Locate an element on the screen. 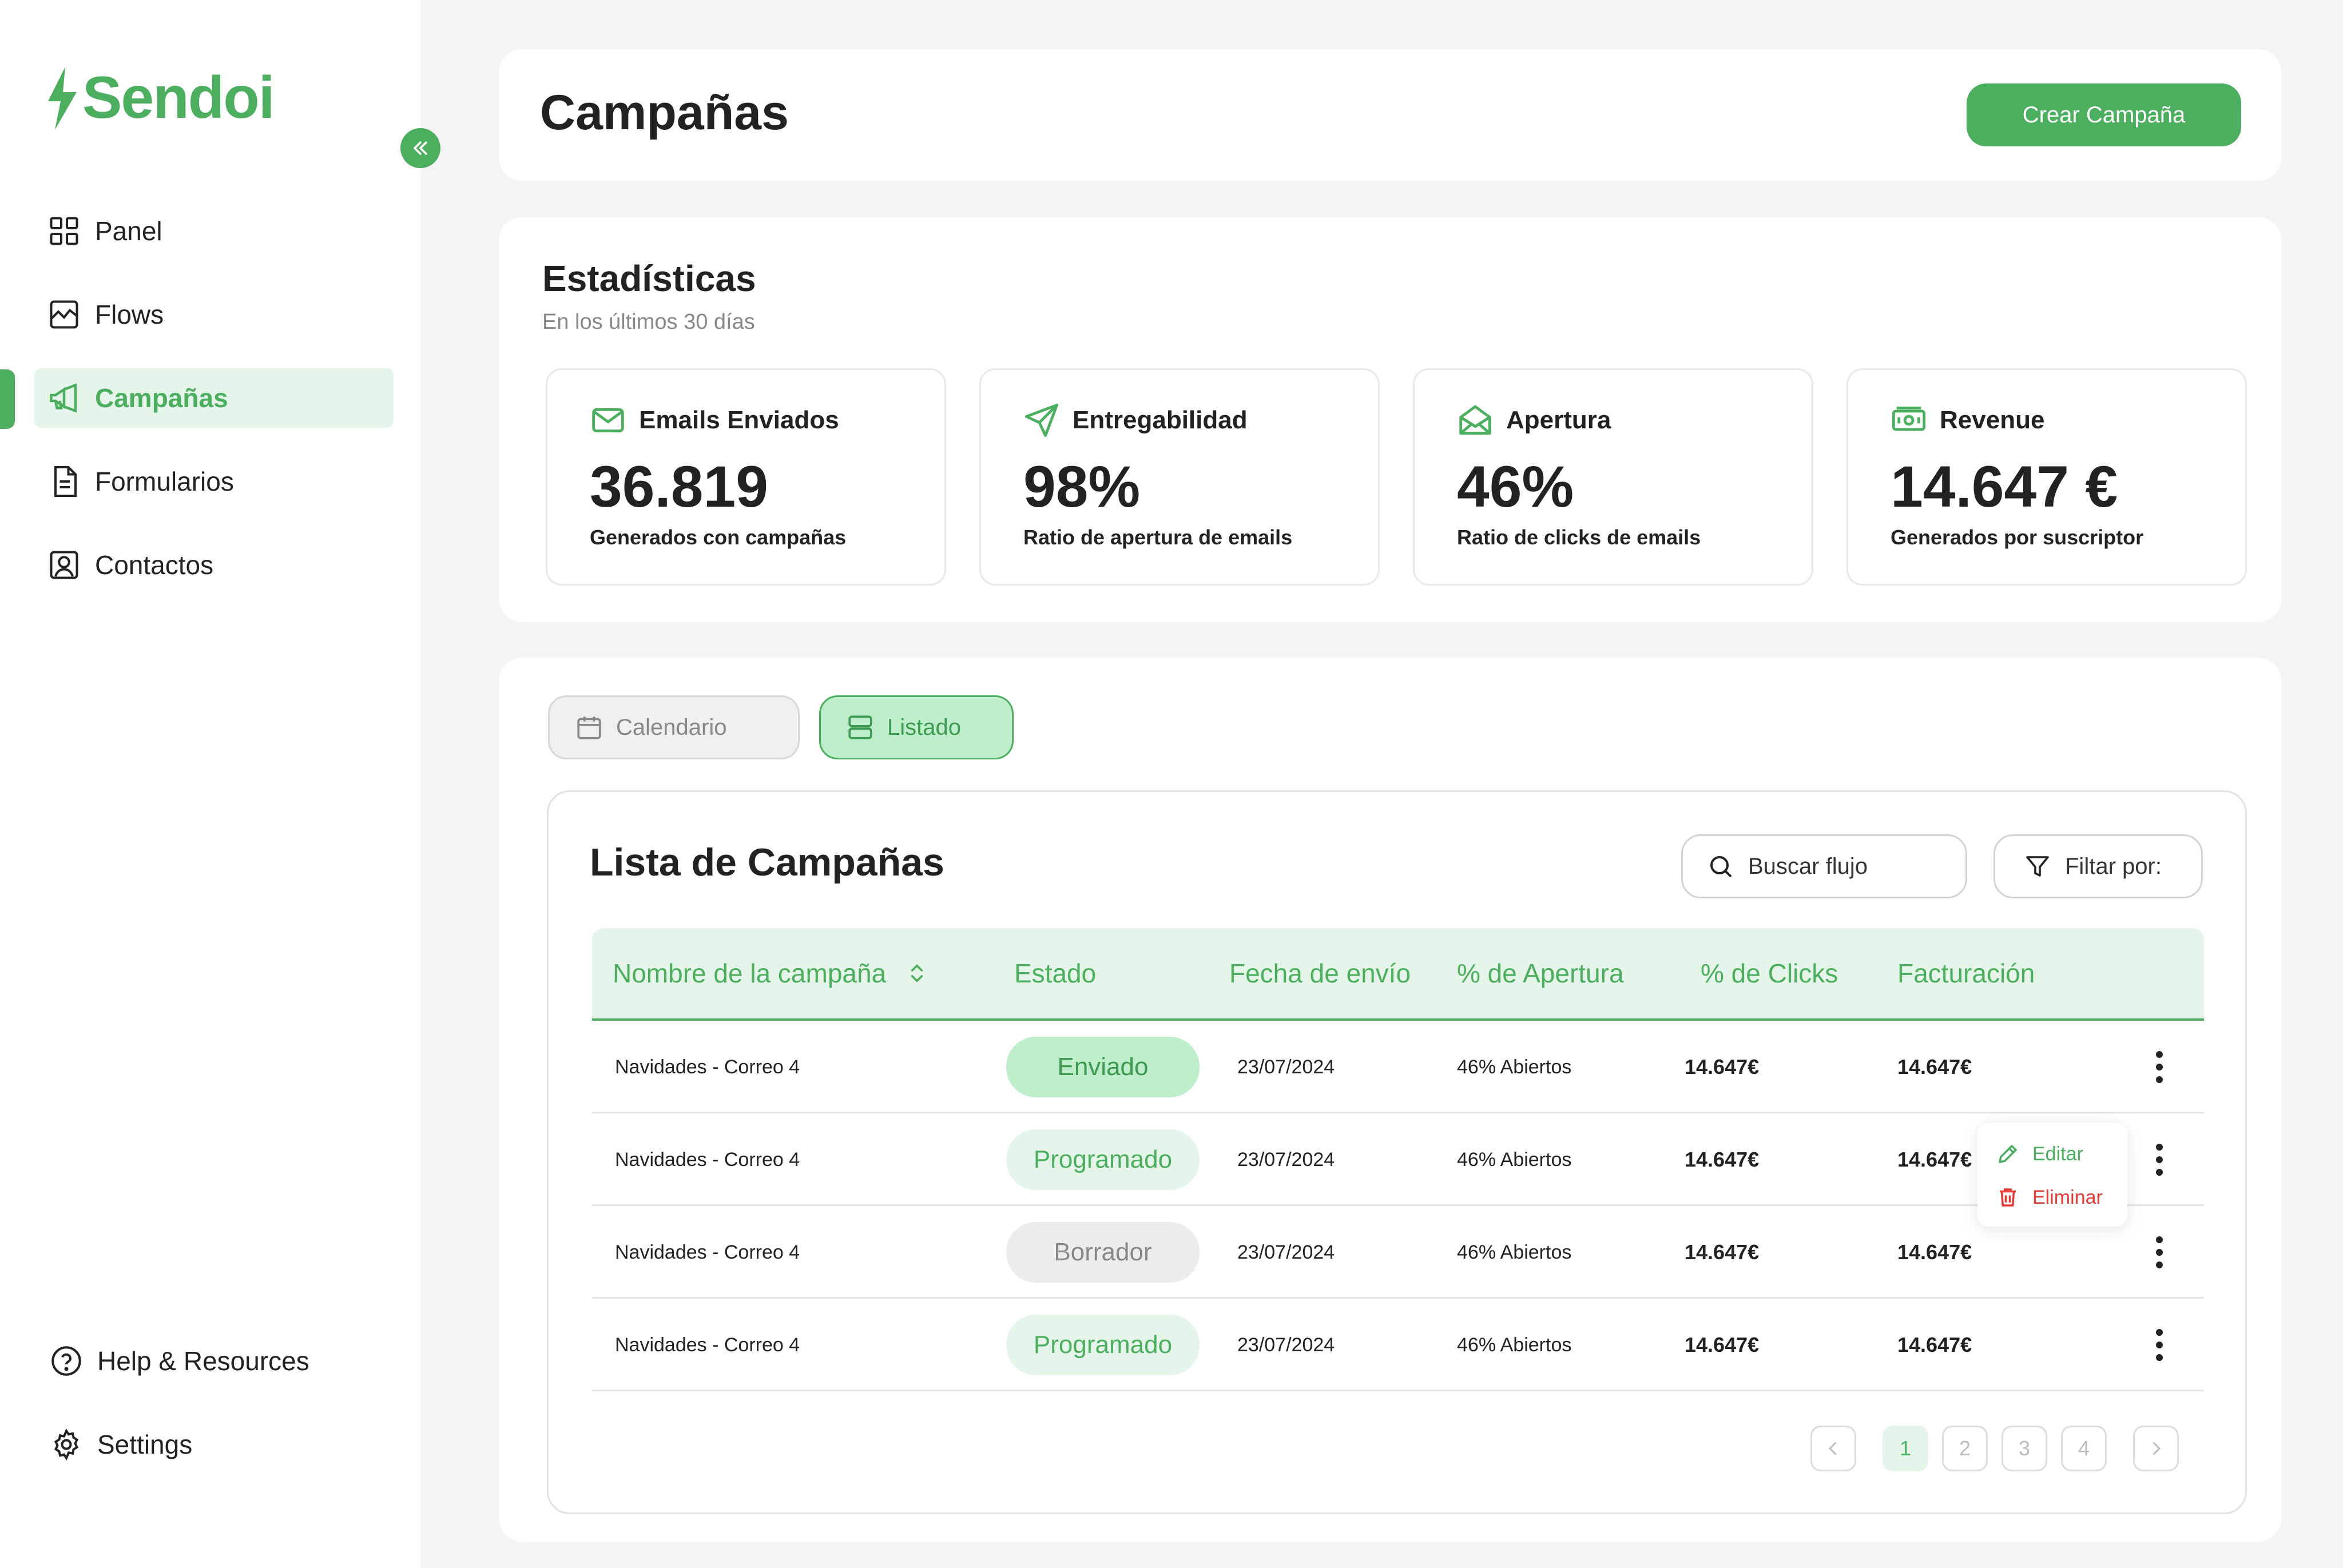 The height and width of the screenshot is (1568, 2343). stat-card-header: Revenue is located at coordinates (1968, 420).